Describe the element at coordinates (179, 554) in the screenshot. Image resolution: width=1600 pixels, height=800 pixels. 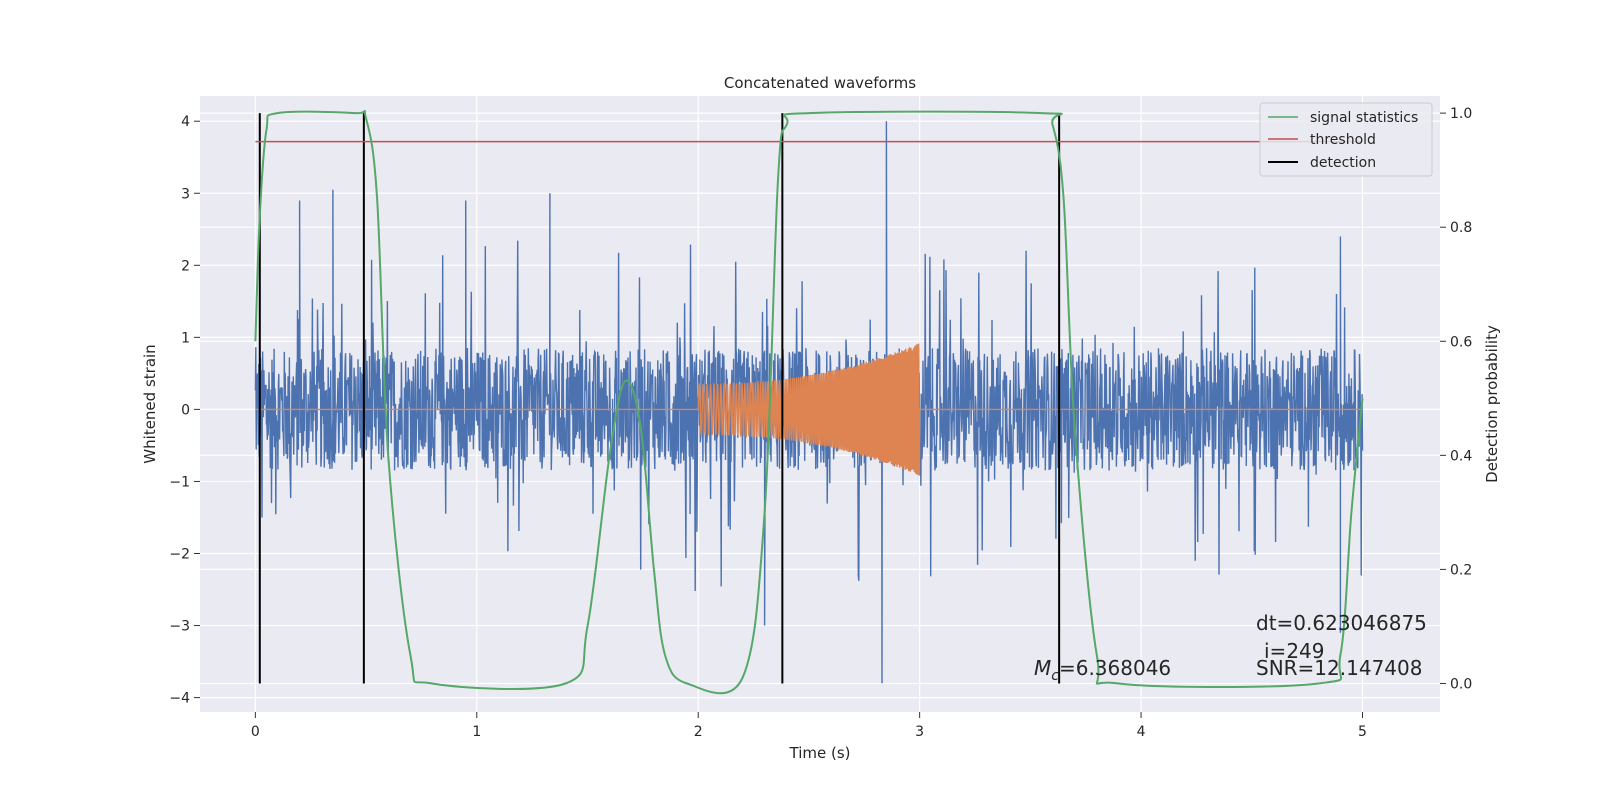
I see `y-tick-label: −2` at that location.